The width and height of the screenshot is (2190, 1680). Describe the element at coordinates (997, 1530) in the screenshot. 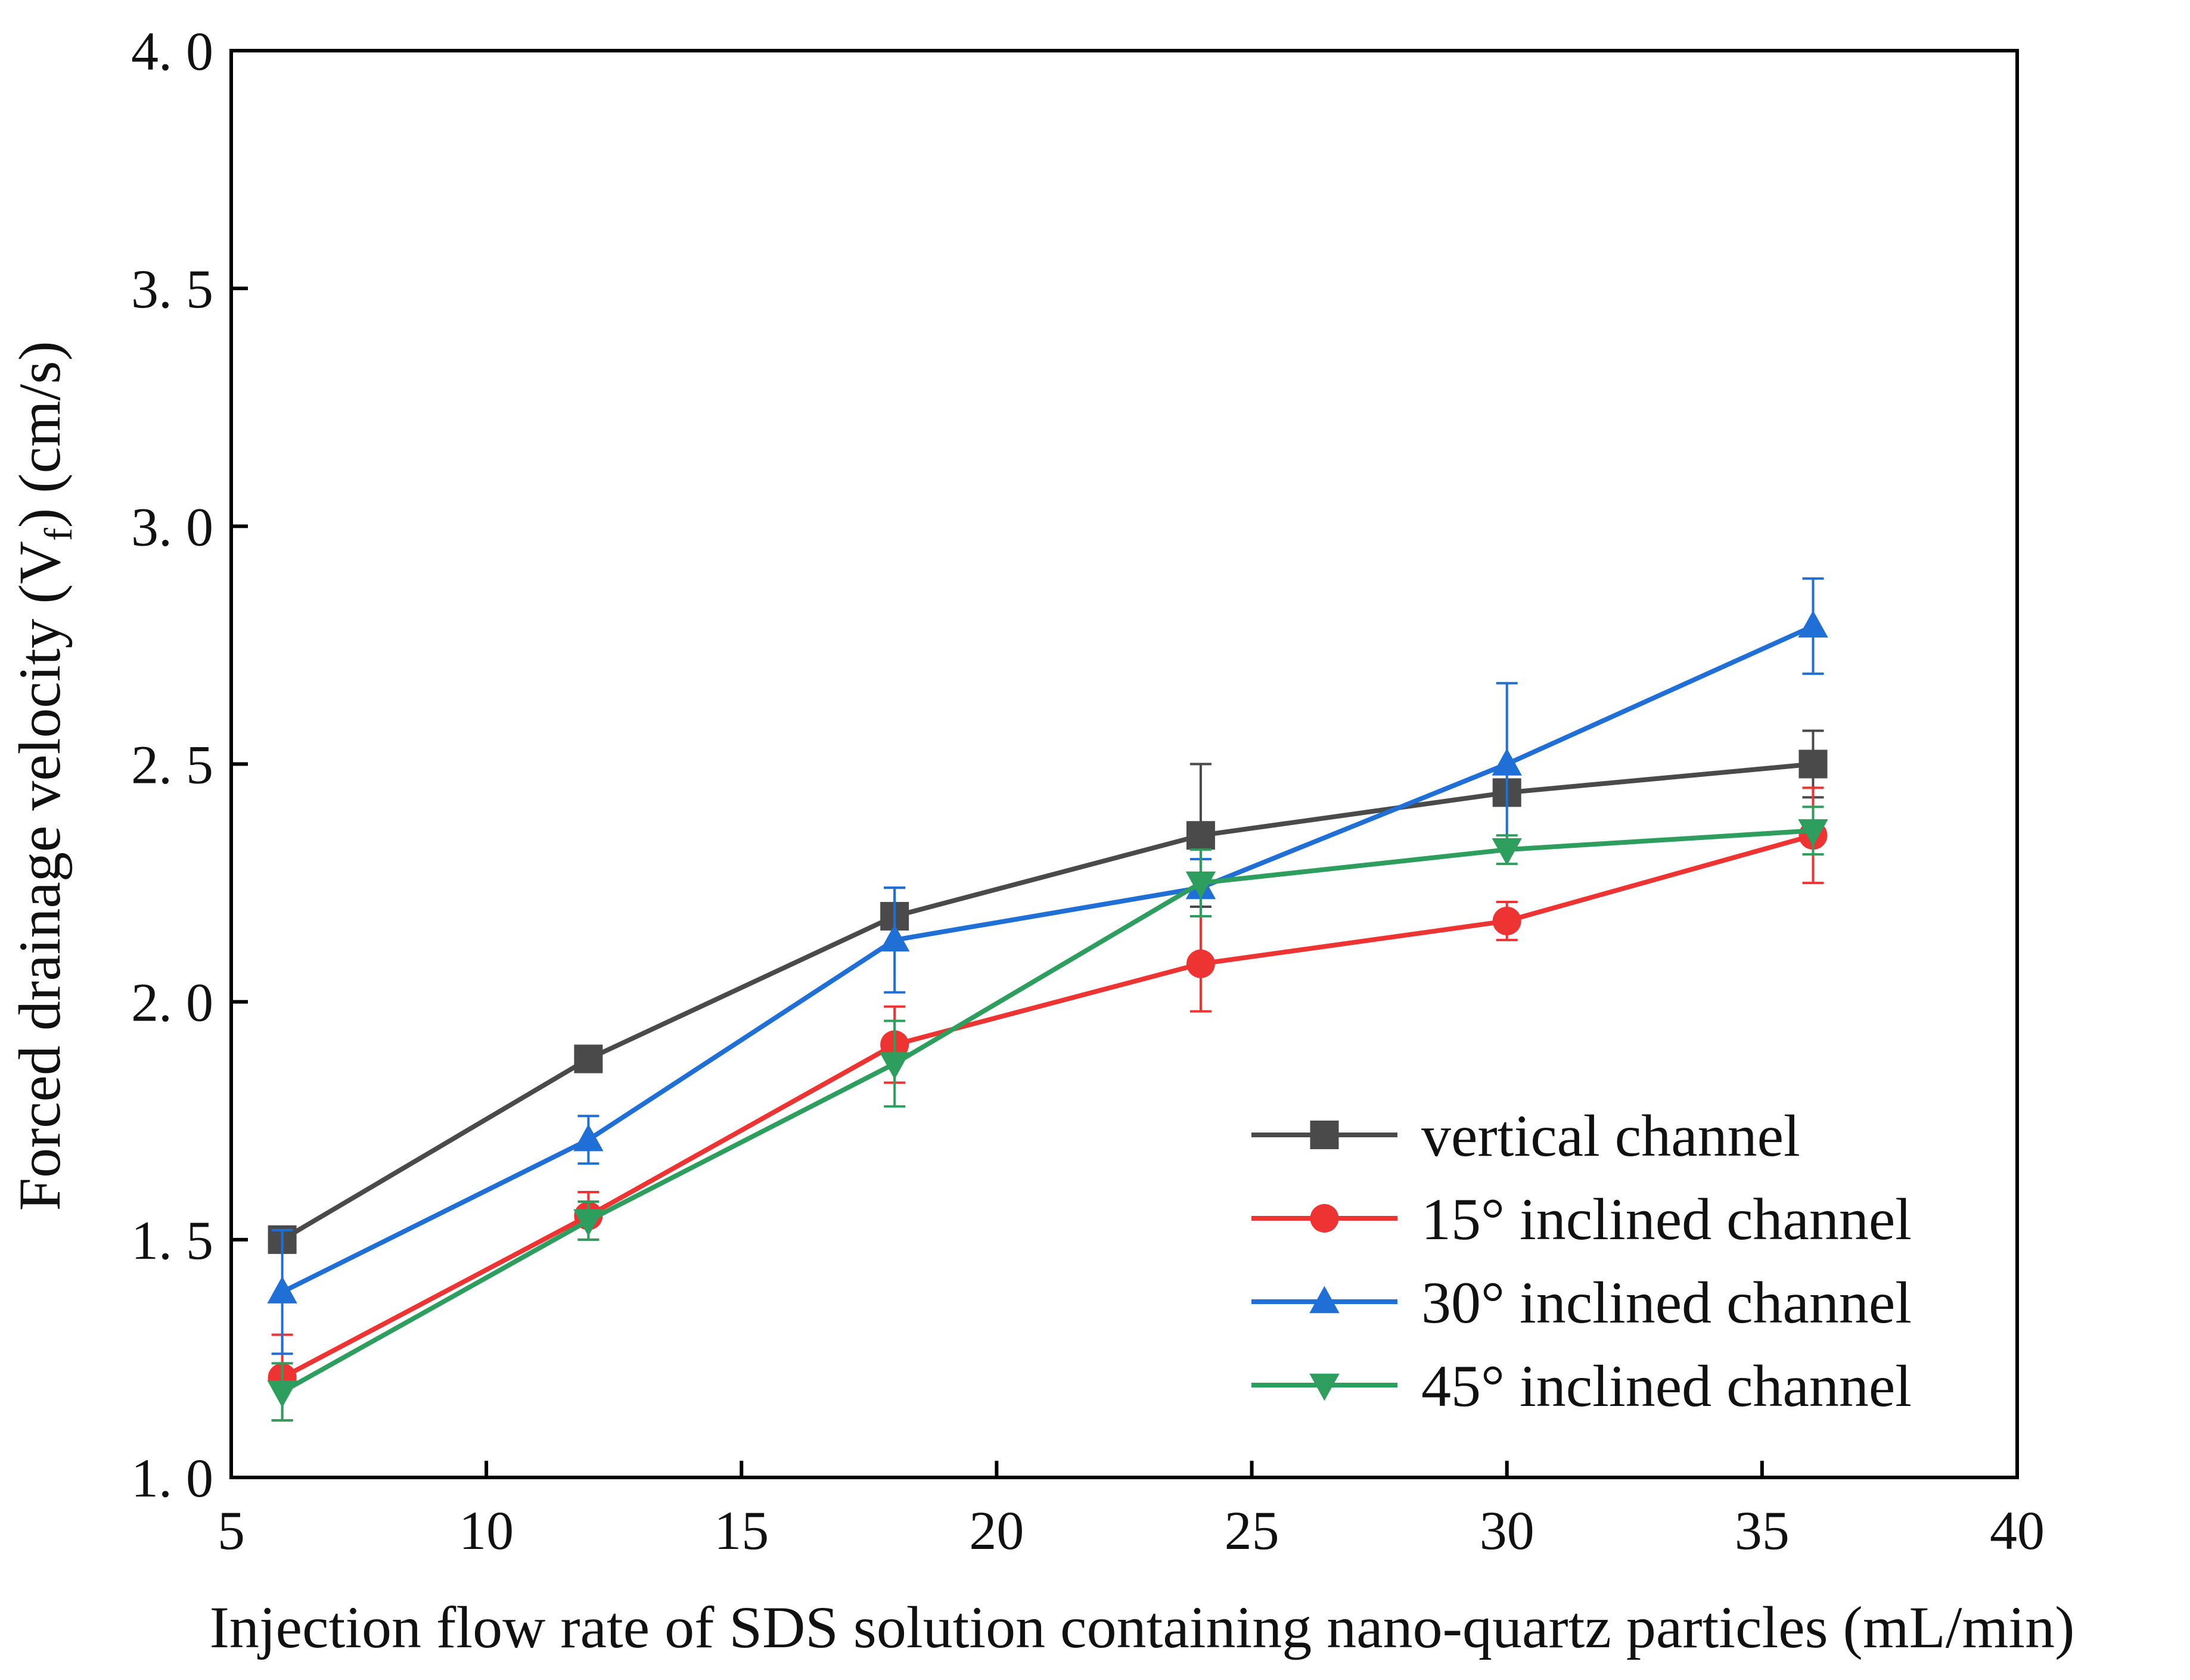

I see `x-tick-label: 20` at that location.